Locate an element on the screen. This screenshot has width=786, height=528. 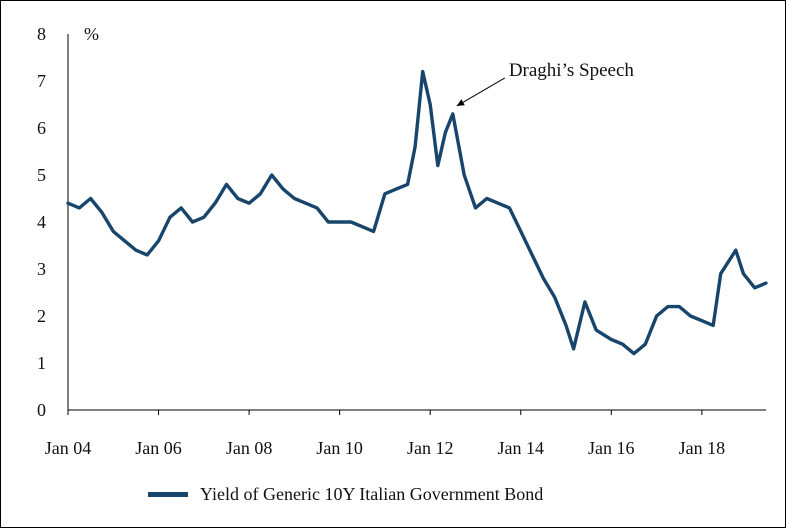
x-tick-label: Jan 14 is located at coordinates (521, 448).